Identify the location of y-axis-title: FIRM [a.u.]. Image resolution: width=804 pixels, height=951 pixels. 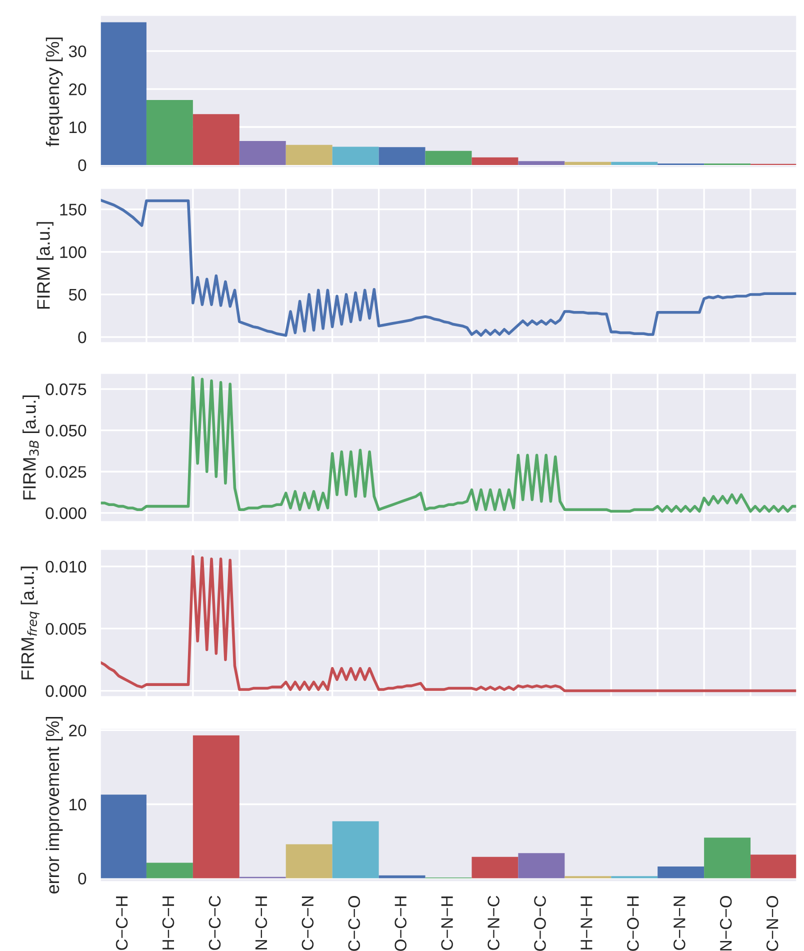
(45, 265).